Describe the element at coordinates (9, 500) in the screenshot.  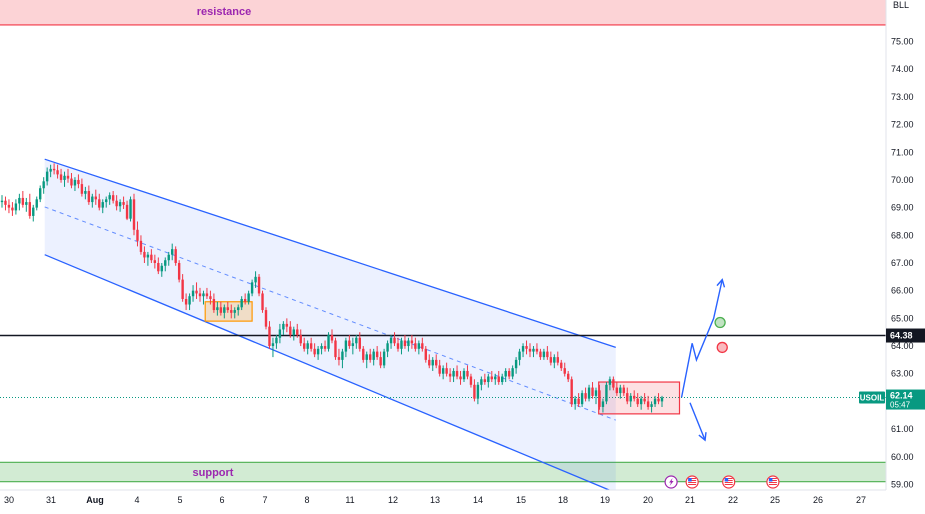
I see `x-tick-label: 30` at that location.